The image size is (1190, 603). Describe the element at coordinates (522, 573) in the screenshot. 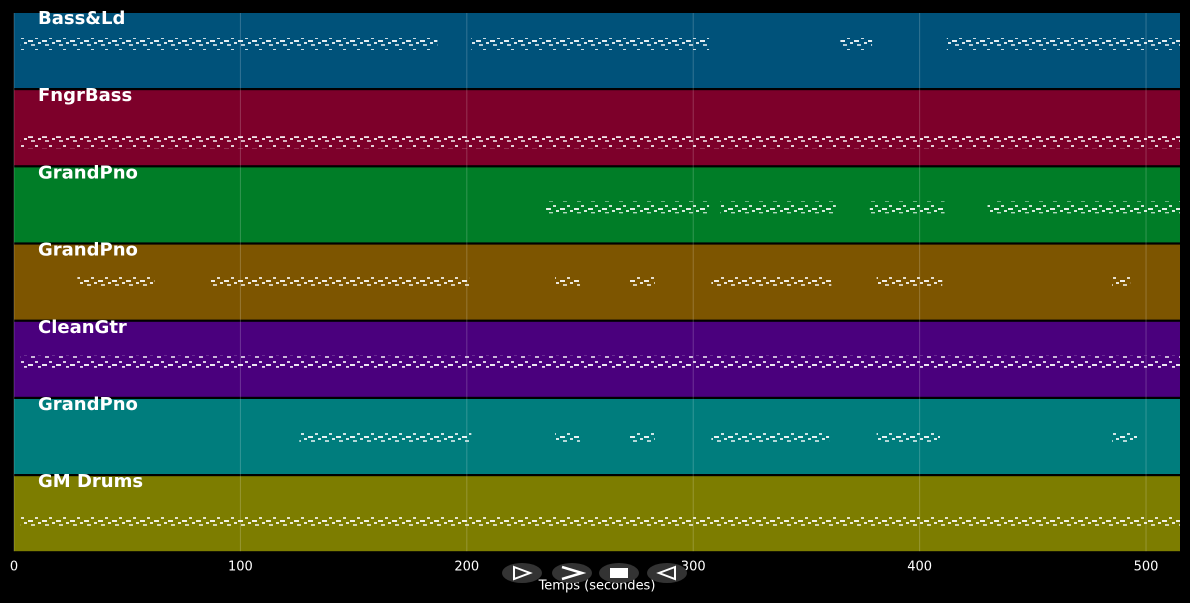

I see `play-button` at that location.